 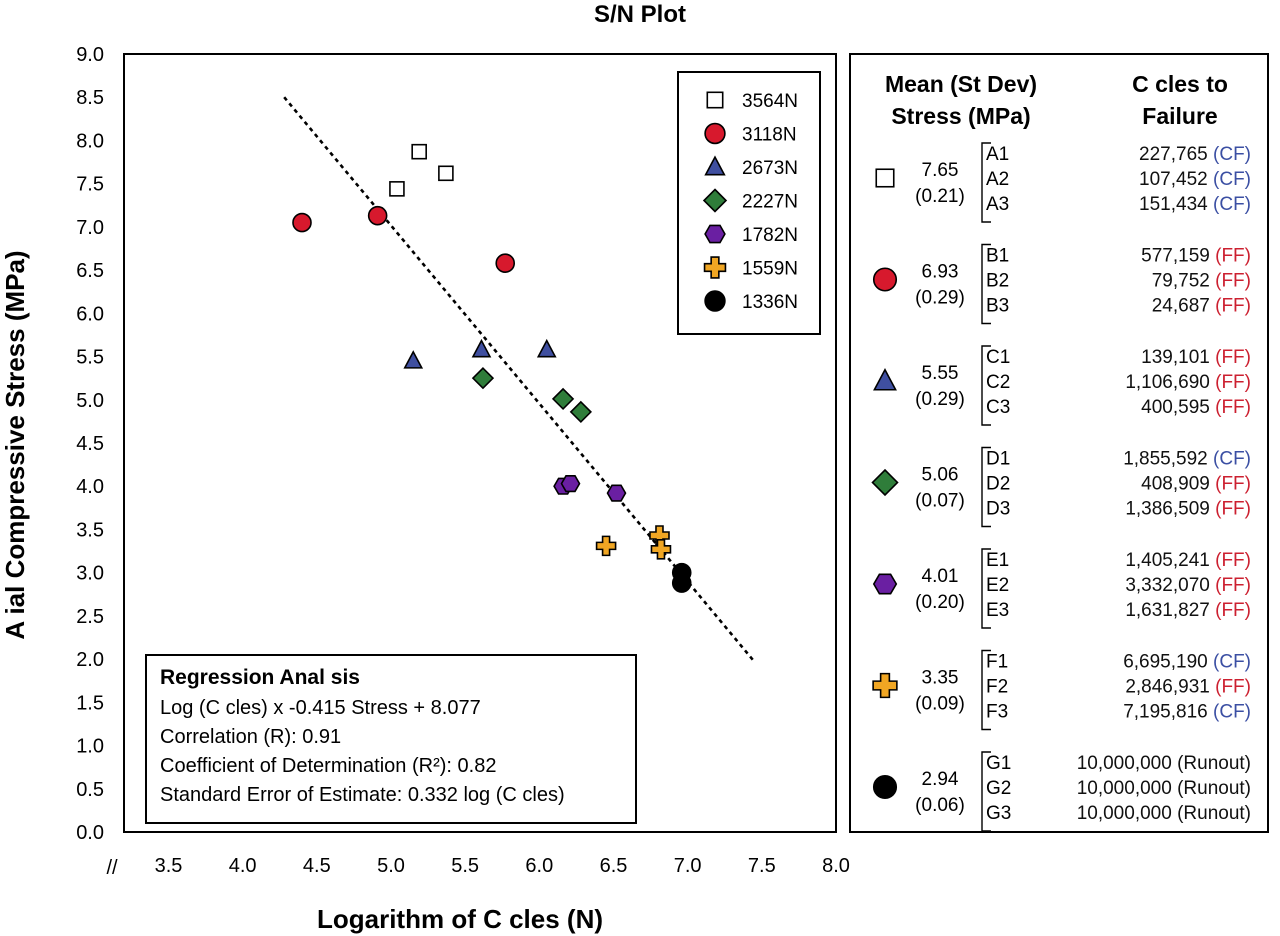 What do you see at coordinates (1170, 509) in the screenshot?
I see `cycles-number: 1,386,509` at bounding box center [1170, 509].